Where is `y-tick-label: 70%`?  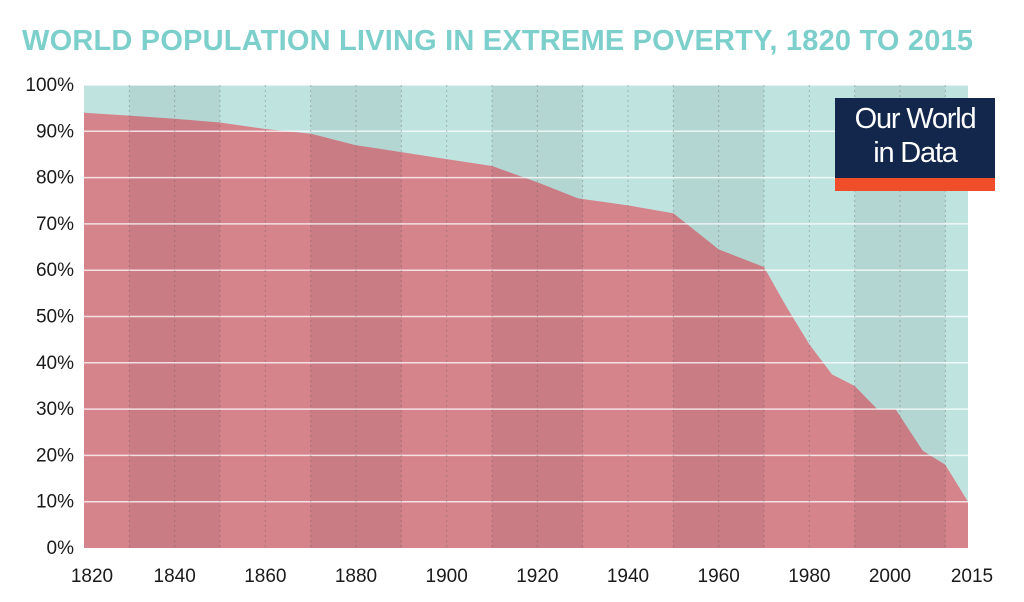
y-tick-label: 70% is located at coordinates (55, 224).